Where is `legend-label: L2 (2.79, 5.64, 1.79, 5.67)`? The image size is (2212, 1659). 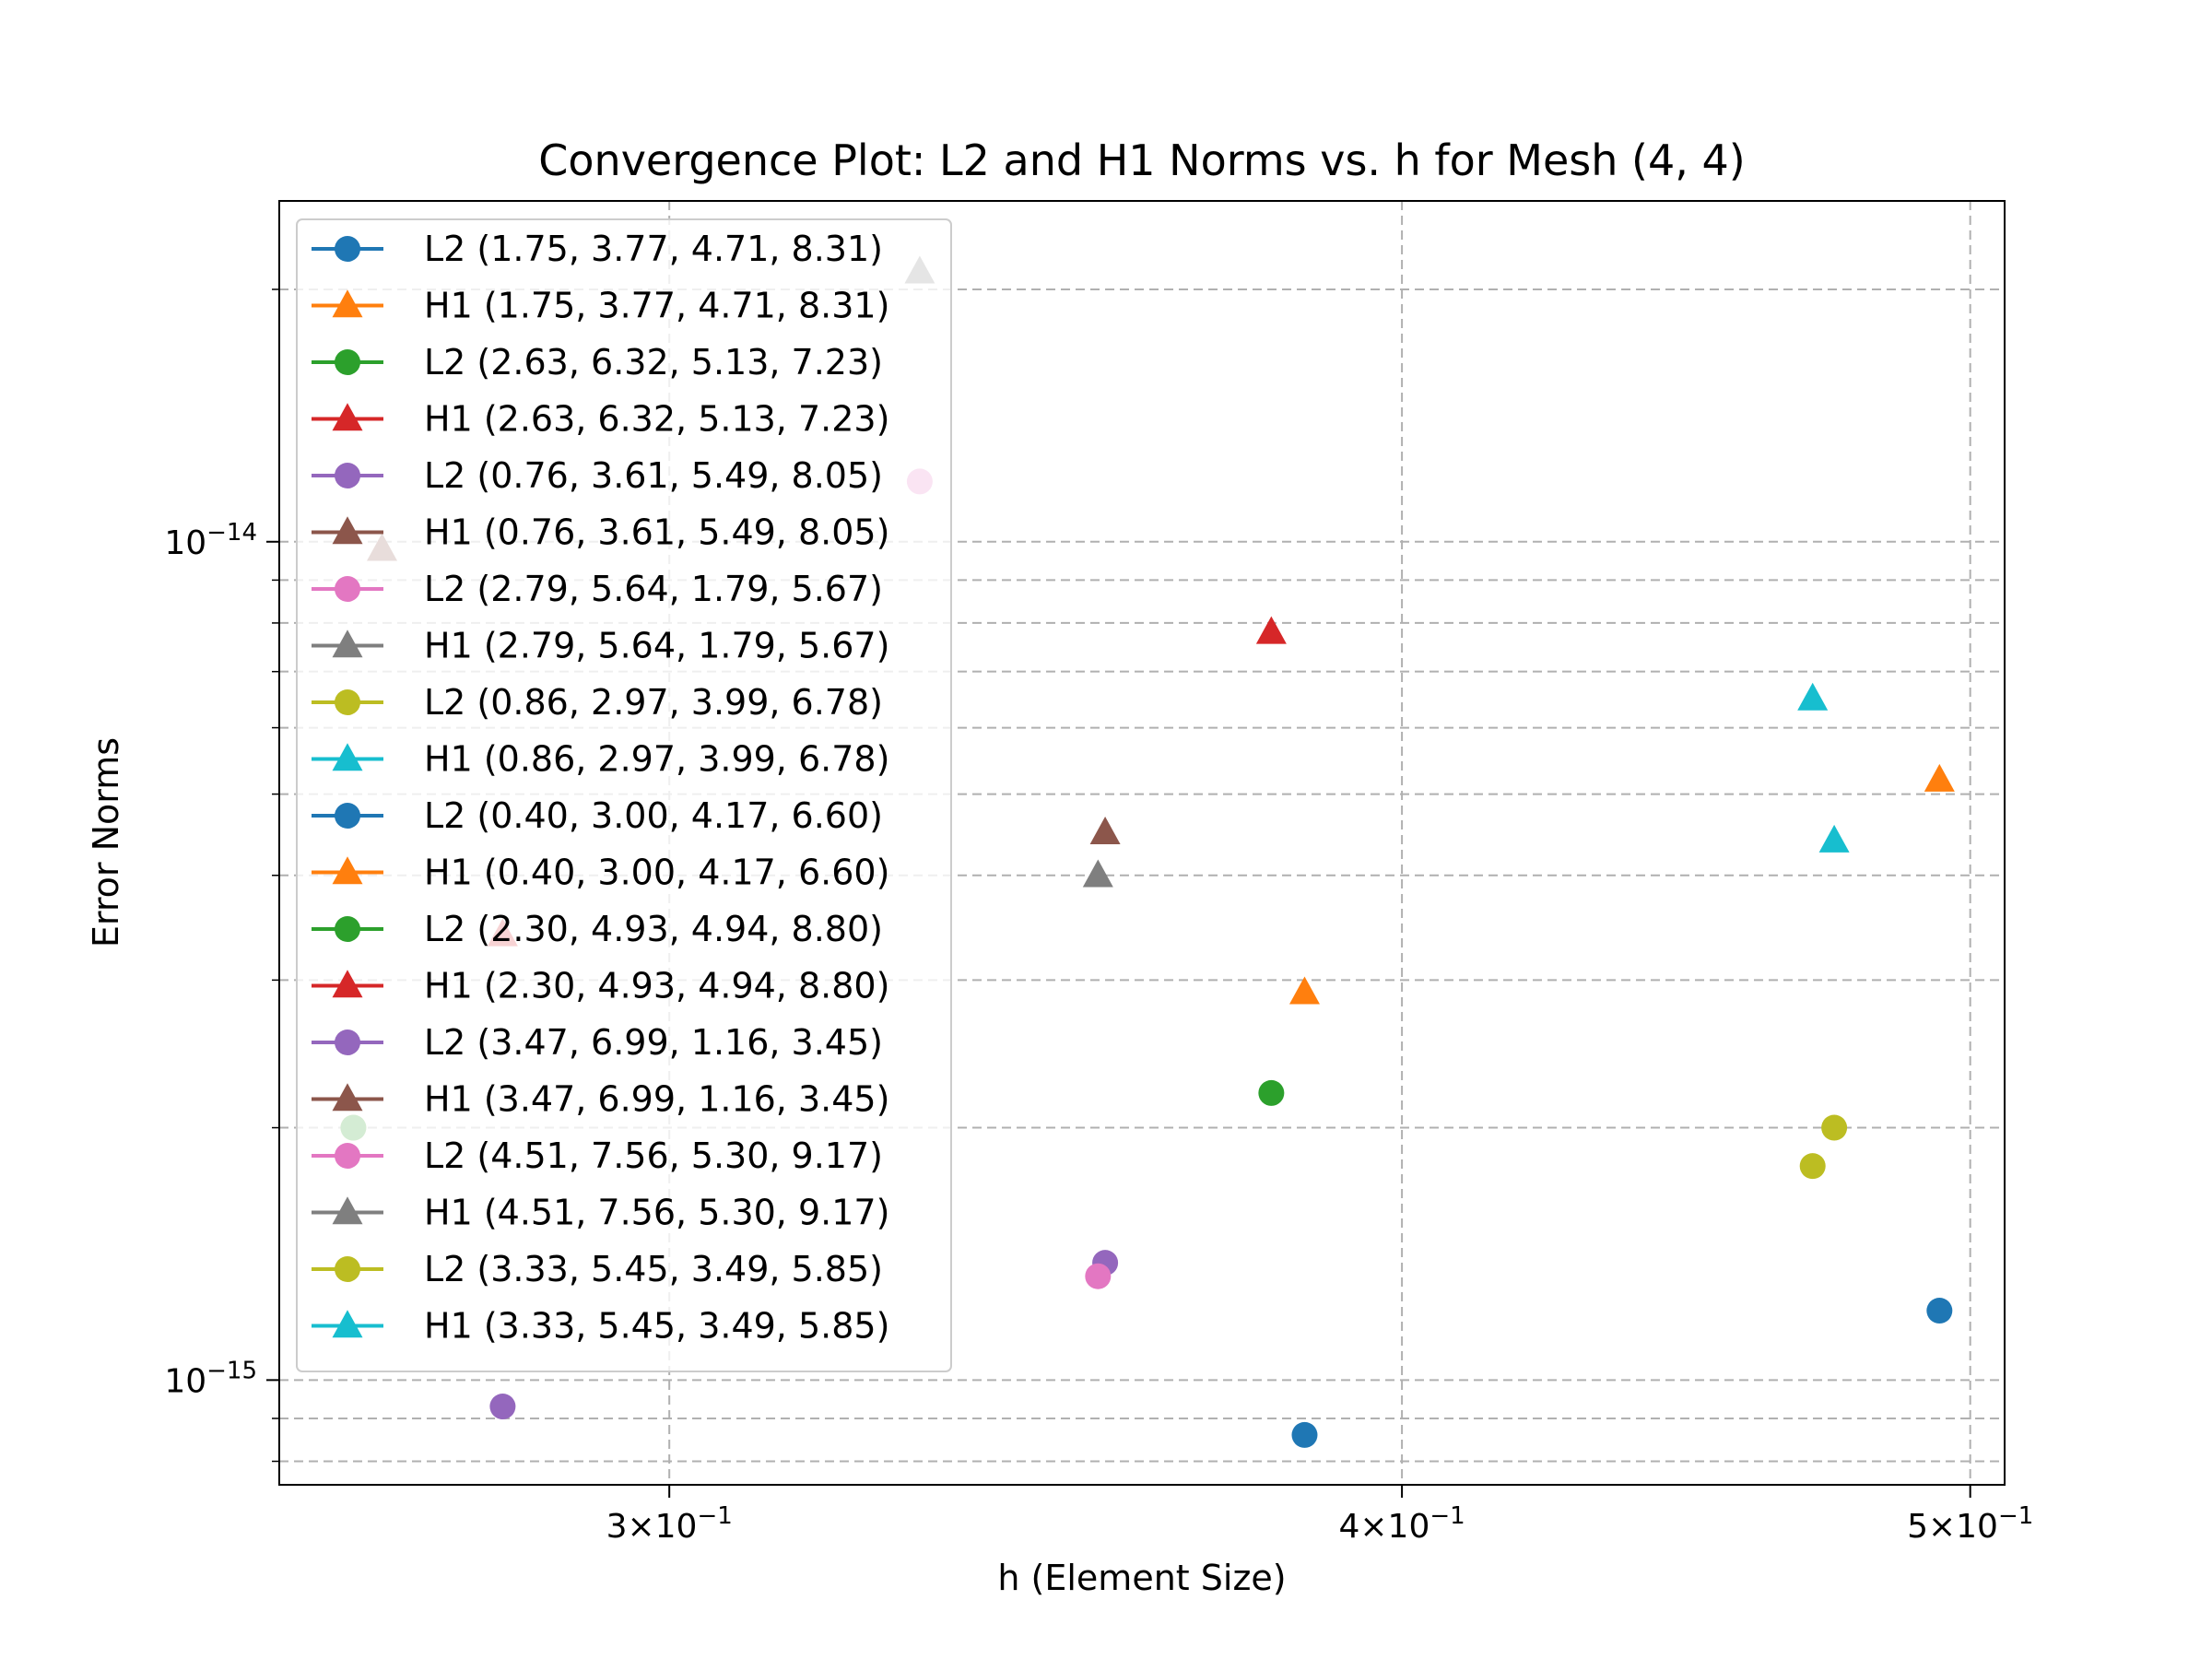 legend-label: L2 (2.79, 5.64, 1.79, 5.67) is located at coordinates (653, 589).